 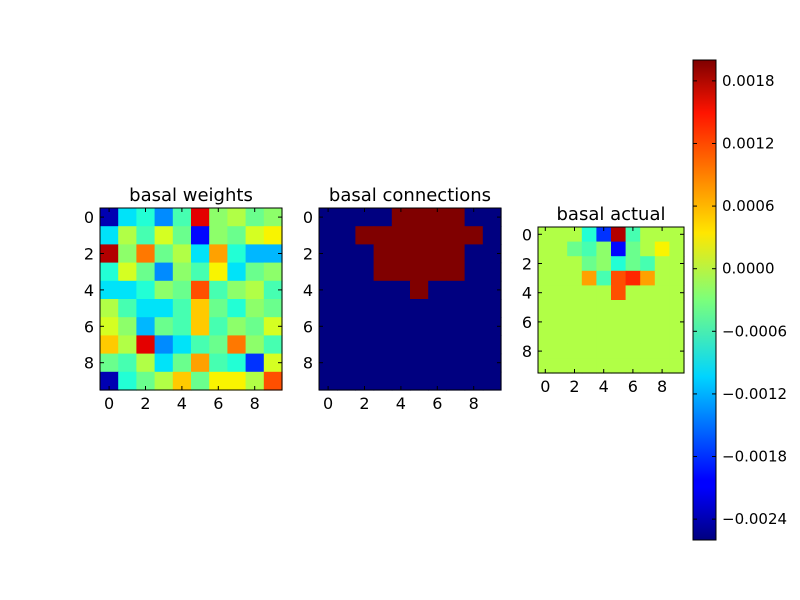 What do you see at coordinates (437, 403) in the screenshot?
I see `x-tick-label: 6` at bounding box center [437, 403].